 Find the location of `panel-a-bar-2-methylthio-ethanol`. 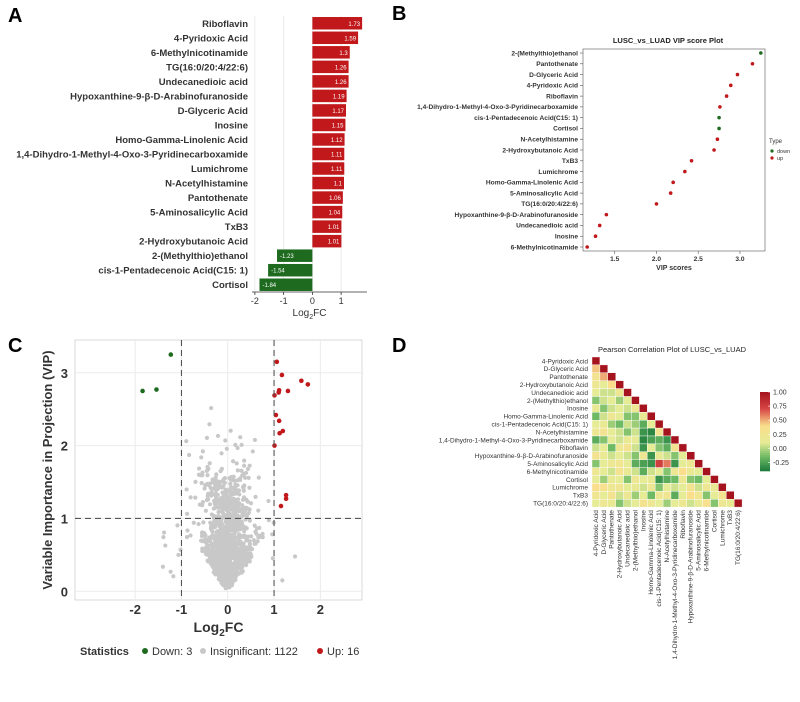

panel-a-bar-2-methylthio-ethanol is located at coordinates (295, 255).